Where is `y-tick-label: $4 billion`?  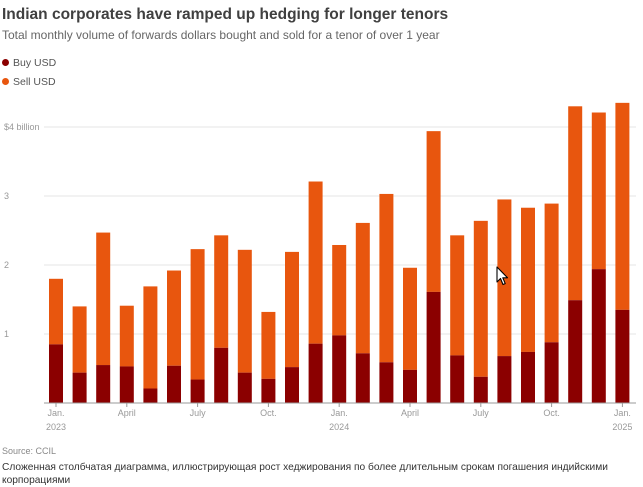
y-tick-label: $4 billion is located at coordinates (22, 127).